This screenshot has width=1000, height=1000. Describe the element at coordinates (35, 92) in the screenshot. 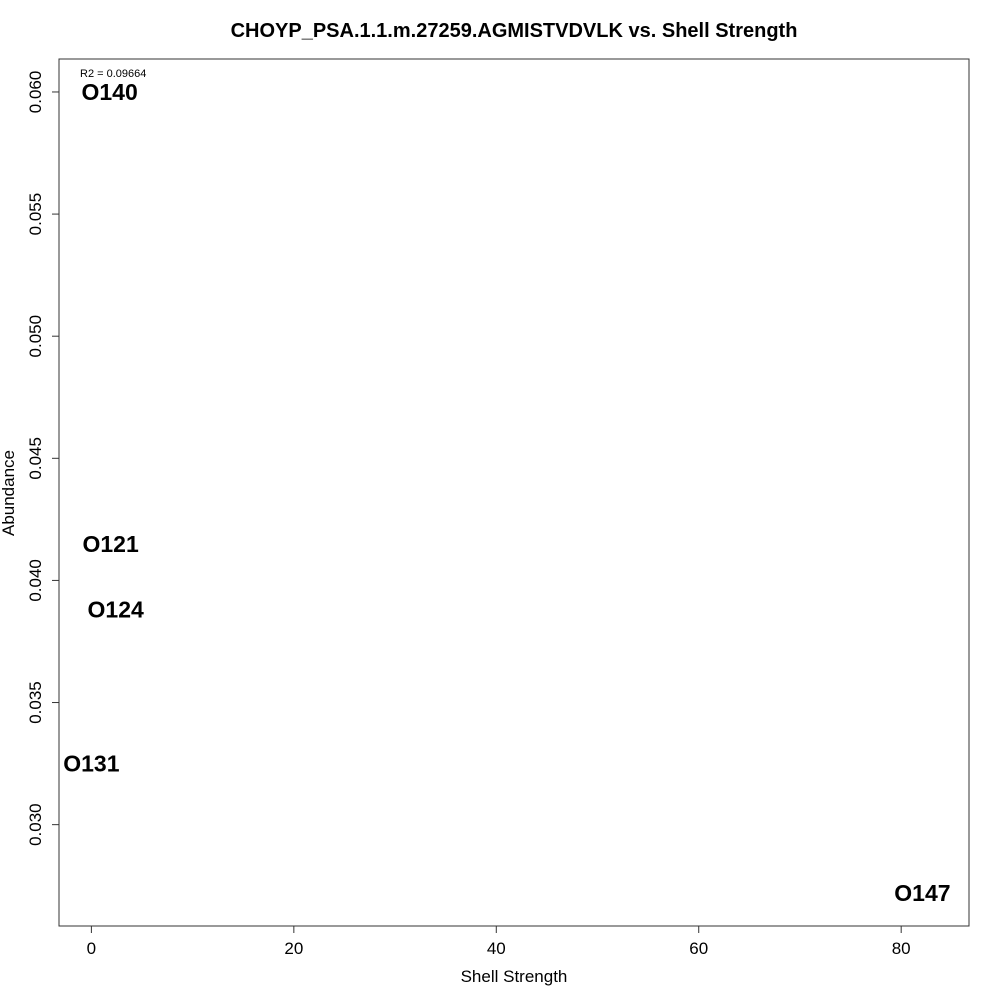

I see `y-tick-label: 0.060` at that location.